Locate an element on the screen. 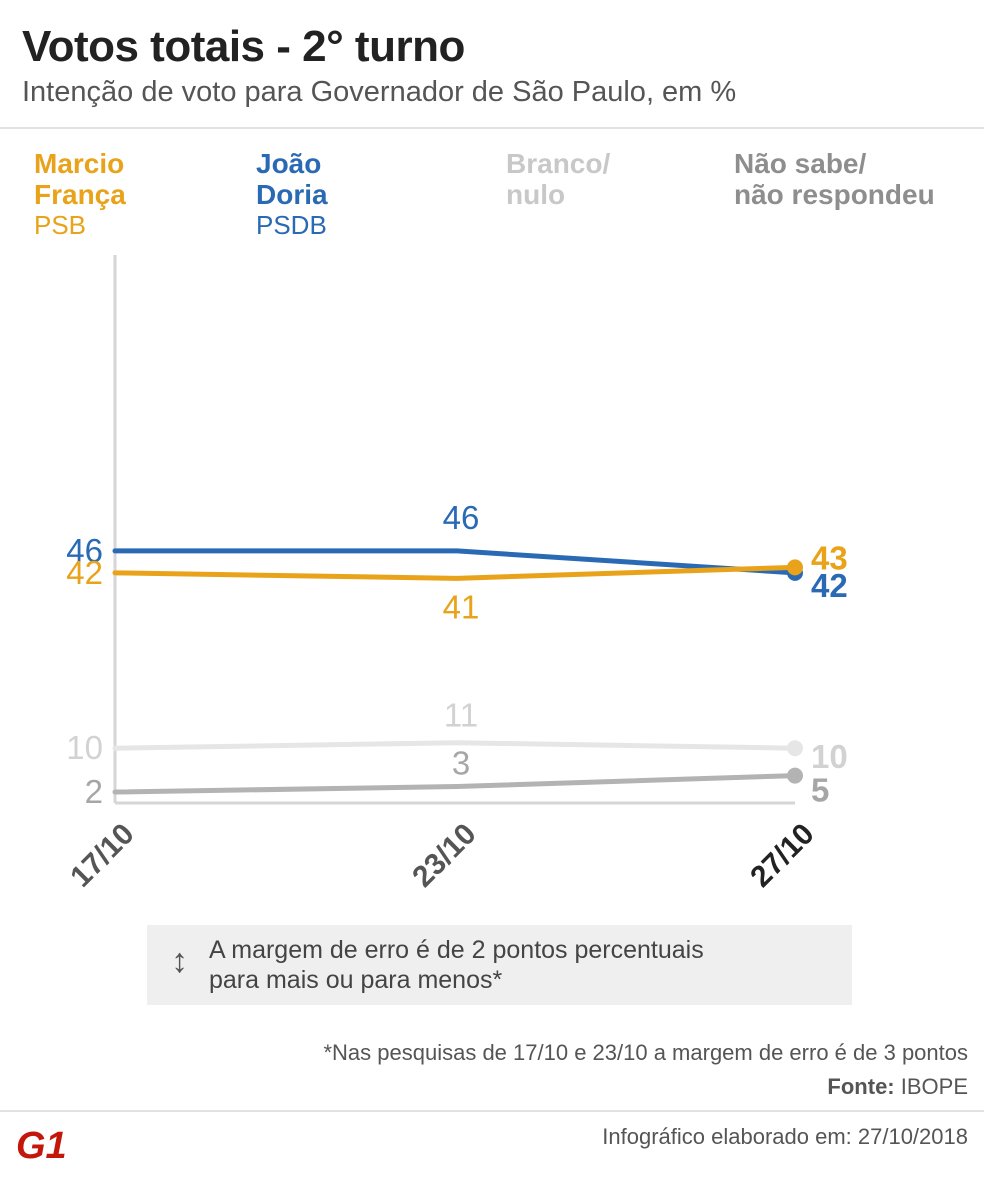  data-label-start: 46 is located at coordinates (84, 550).